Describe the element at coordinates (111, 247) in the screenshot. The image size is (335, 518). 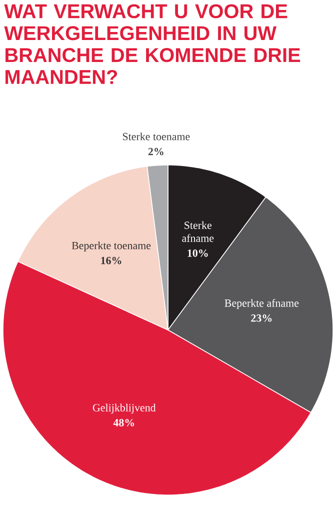
I see `slice-label: Beperkte toename` at that location.